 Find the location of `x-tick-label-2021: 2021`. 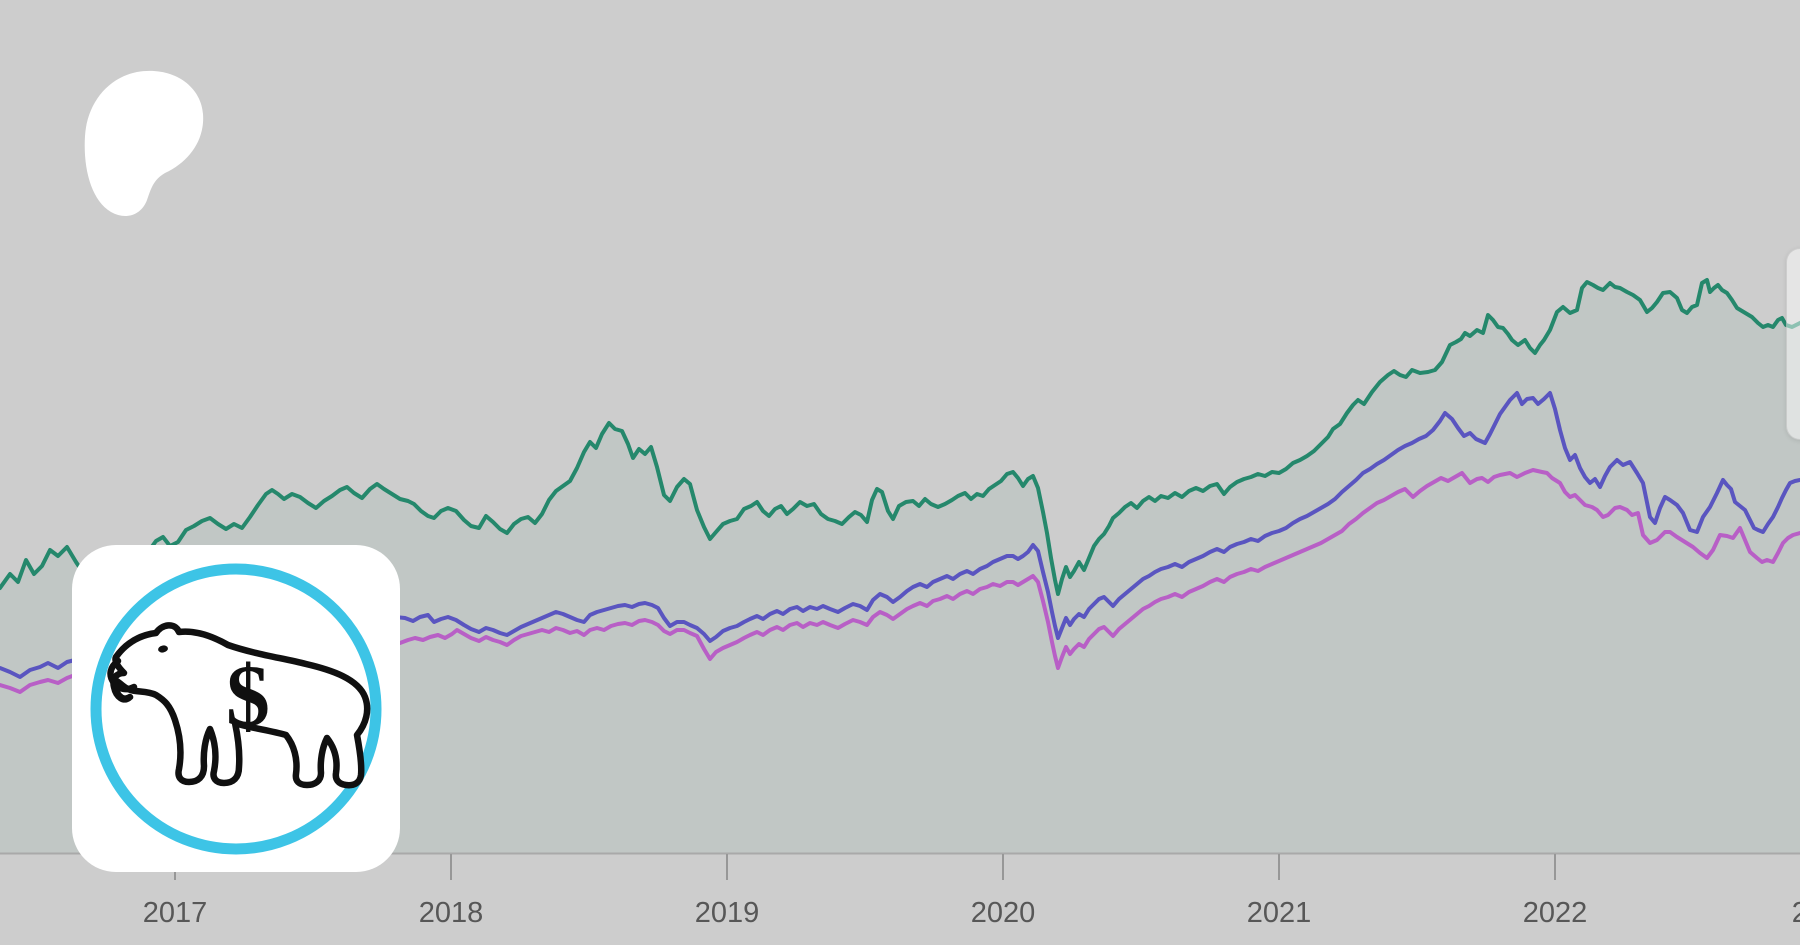

x-tick-label-2021: 2021 is located at coordinates (1279, 913).